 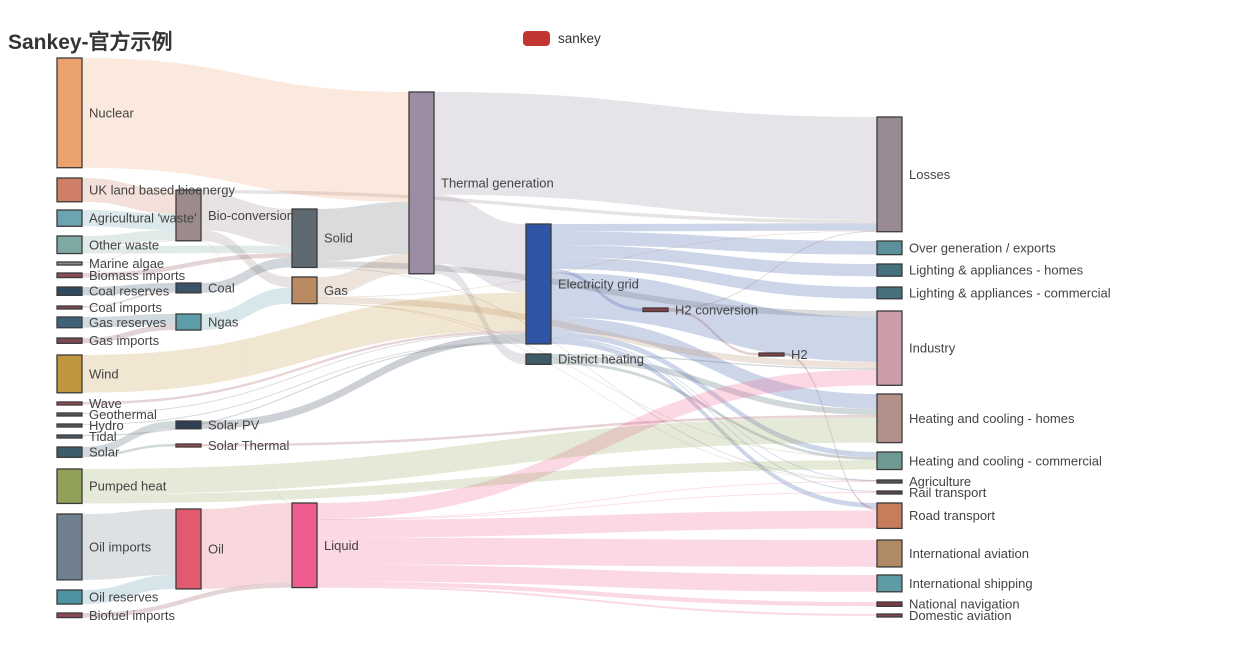 What do you see at coordinates (129, 589) in the screenshot?
I see `sankey-link-oil-reserves-to-oil` at bounding box center [129, 589].